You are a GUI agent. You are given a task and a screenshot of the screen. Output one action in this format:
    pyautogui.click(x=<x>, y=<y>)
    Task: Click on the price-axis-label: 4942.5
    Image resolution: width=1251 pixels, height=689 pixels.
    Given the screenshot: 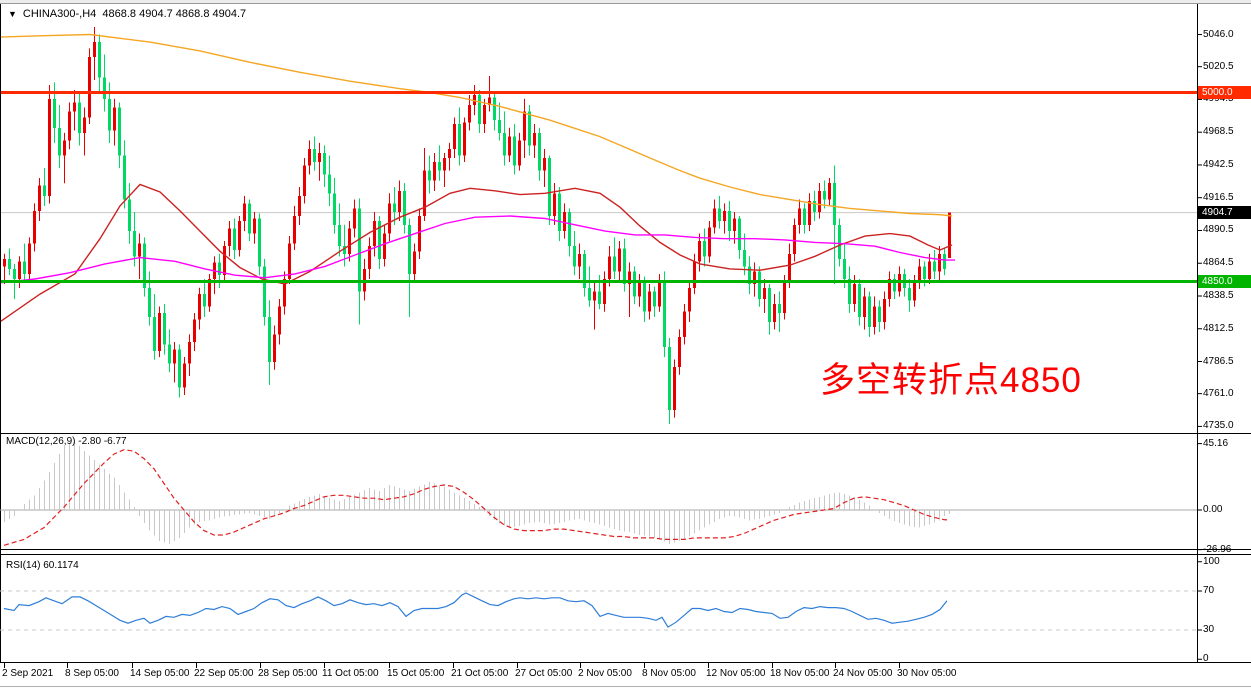 What is the action you would take?
    pyautogui.click(x=1218, y=164)
    